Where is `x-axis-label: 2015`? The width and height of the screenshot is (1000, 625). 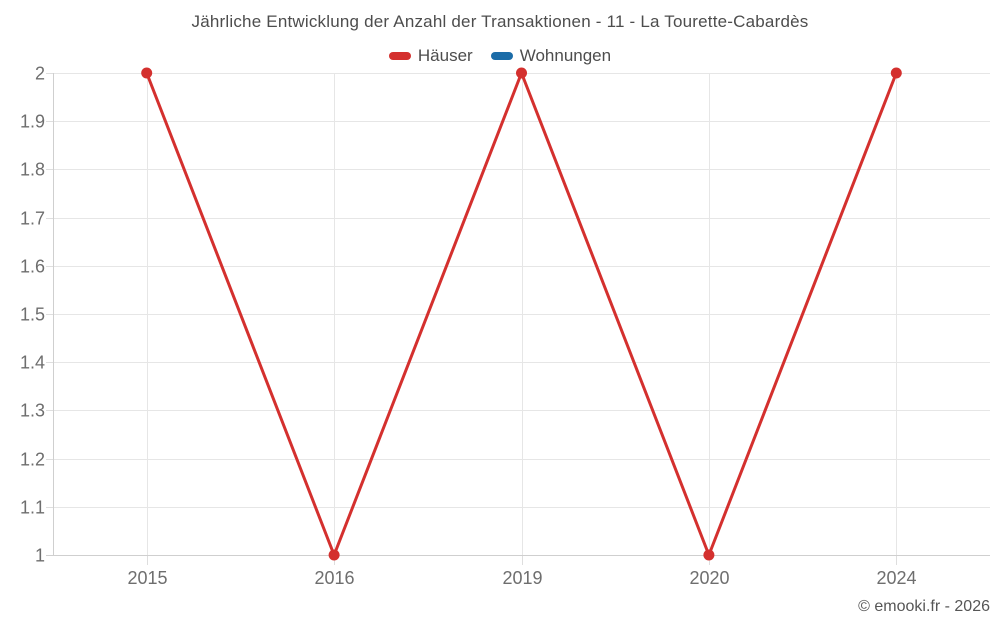
x-axis-label: 2015 is located at coordinates (147, 578).